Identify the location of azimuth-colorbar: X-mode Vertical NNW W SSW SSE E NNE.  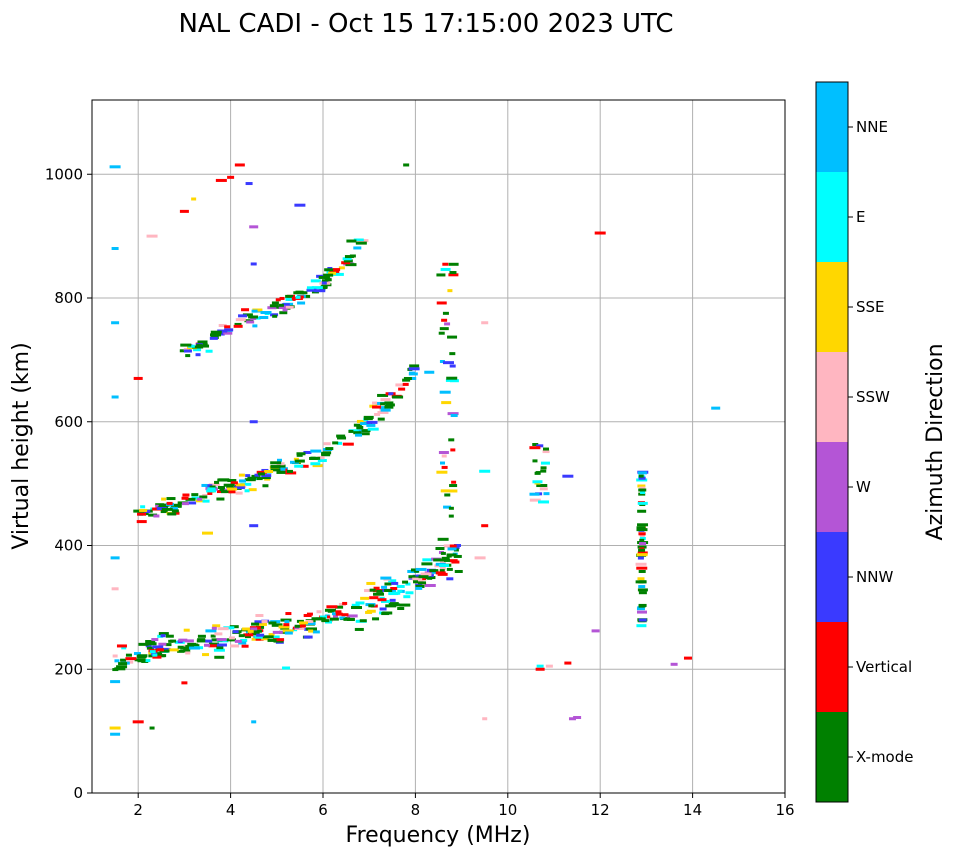
(864, 442).